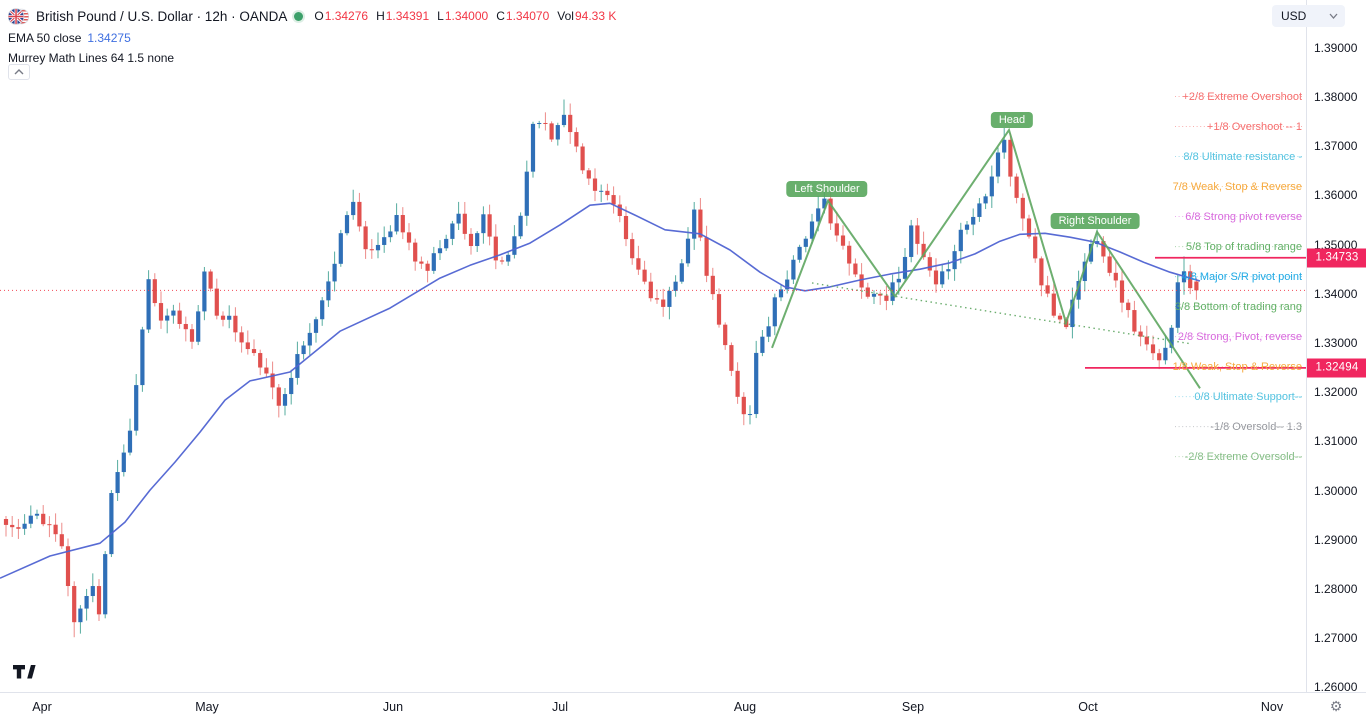  I want to click on ohlc-pair: L 1.34000, so click(463, 16).